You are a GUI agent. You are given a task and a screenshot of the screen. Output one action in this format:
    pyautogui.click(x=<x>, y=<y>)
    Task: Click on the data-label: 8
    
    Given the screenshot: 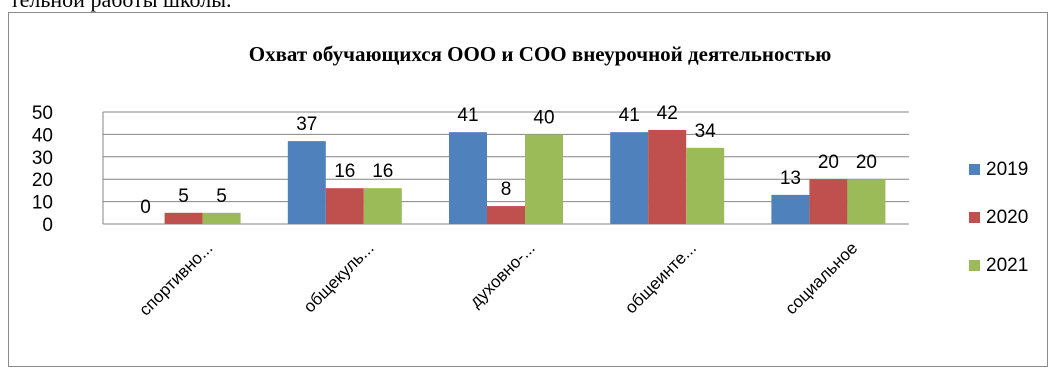 What is the action you would take?
    pyautogui.click(x=506, y=189)
    